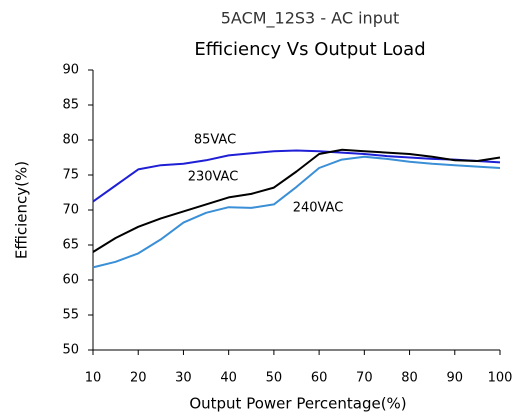 The height and width of the screenshot is (414, 520). I want to click on y-tick-label: 55, so click(70, 315).